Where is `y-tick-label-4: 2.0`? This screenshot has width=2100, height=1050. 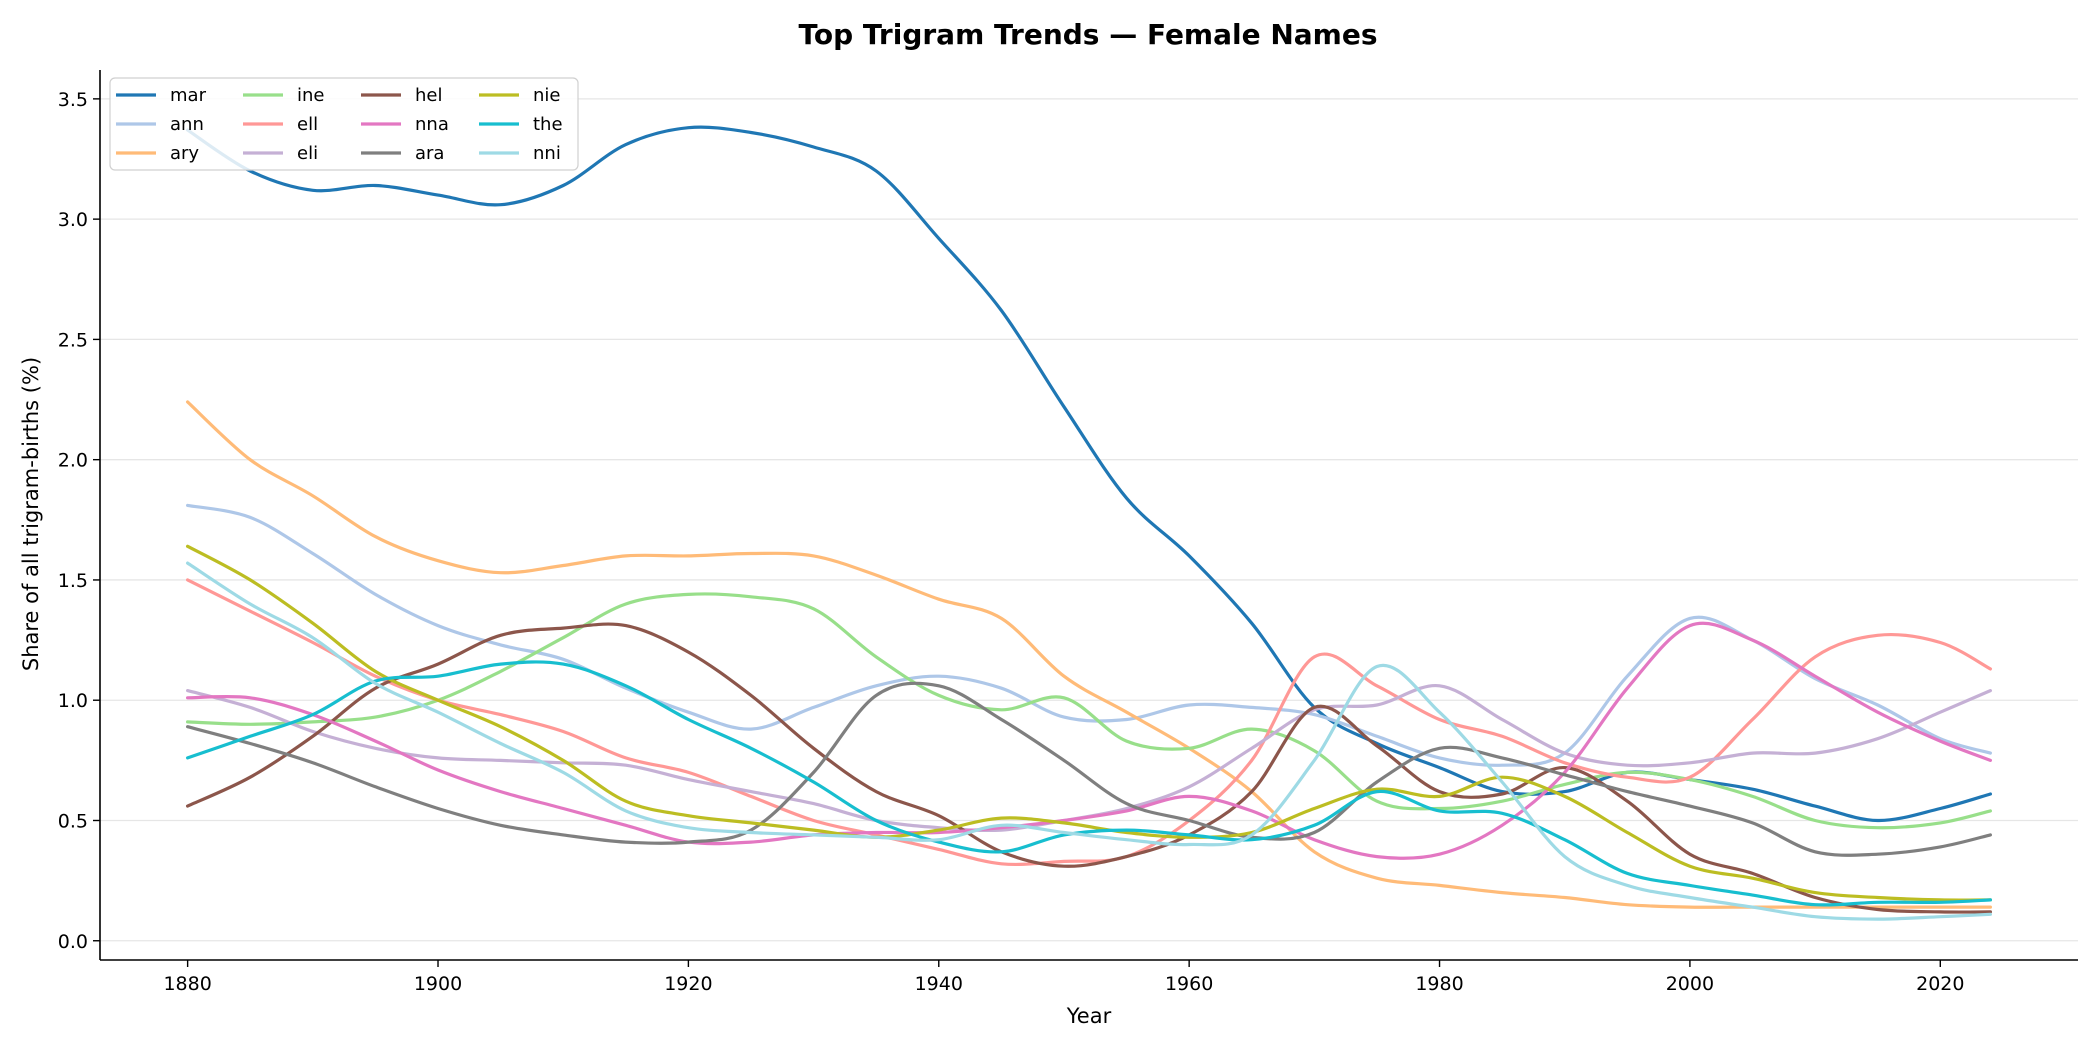
y-tick-label-4: 2.0 is located at coordinates (73, 461).